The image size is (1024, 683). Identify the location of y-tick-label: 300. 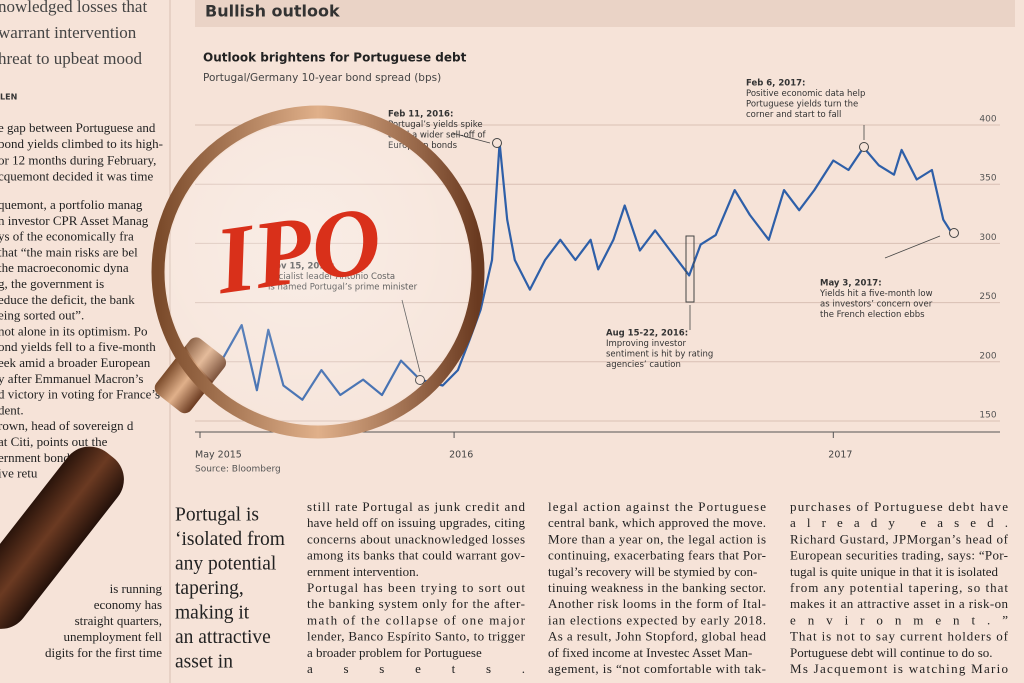
(987, 238).